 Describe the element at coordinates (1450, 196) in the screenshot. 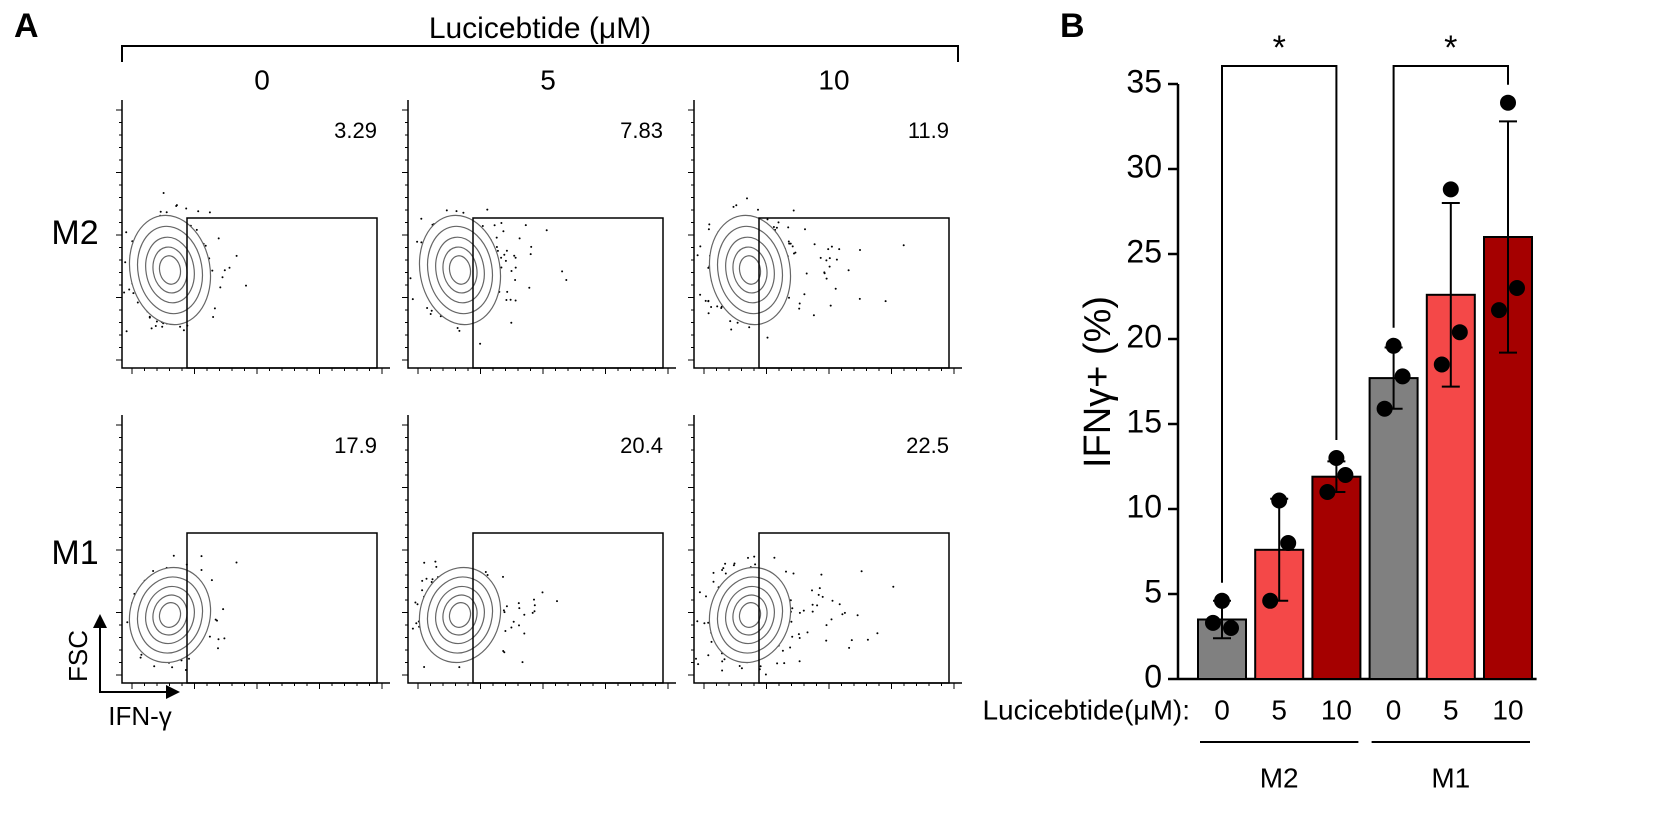

I see `significance-bracket` at that location.